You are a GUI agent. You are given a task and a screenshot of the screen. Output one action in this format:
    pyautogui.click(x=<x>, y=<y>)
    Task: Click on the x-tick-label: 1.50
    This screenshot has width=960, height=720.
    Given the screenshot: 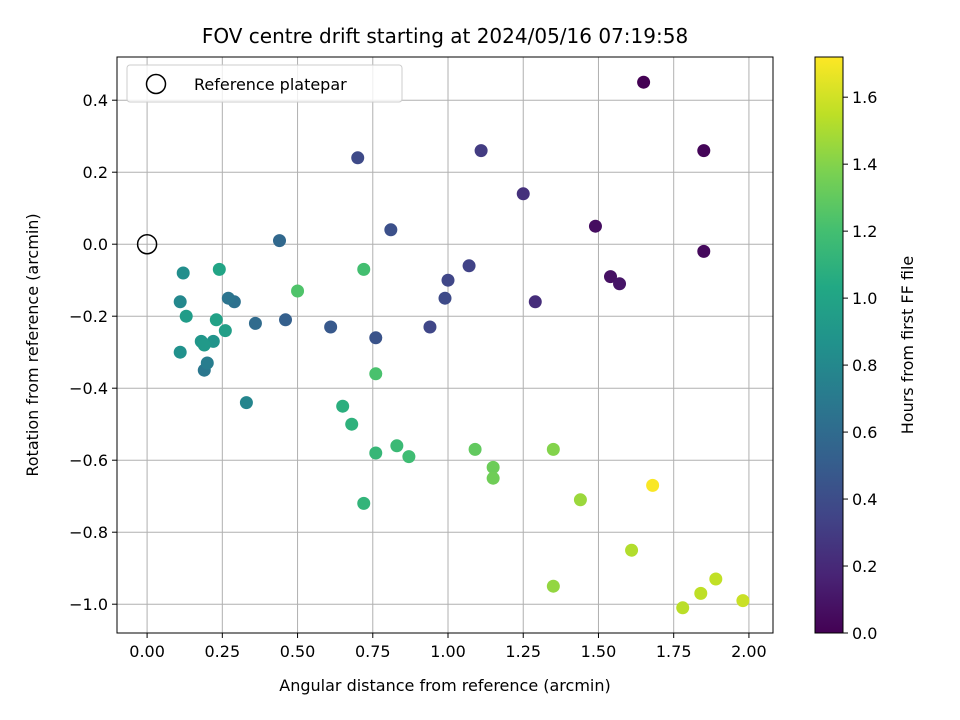 What is the action you would take?
    pyautogui.click(x=599, y=651)
    